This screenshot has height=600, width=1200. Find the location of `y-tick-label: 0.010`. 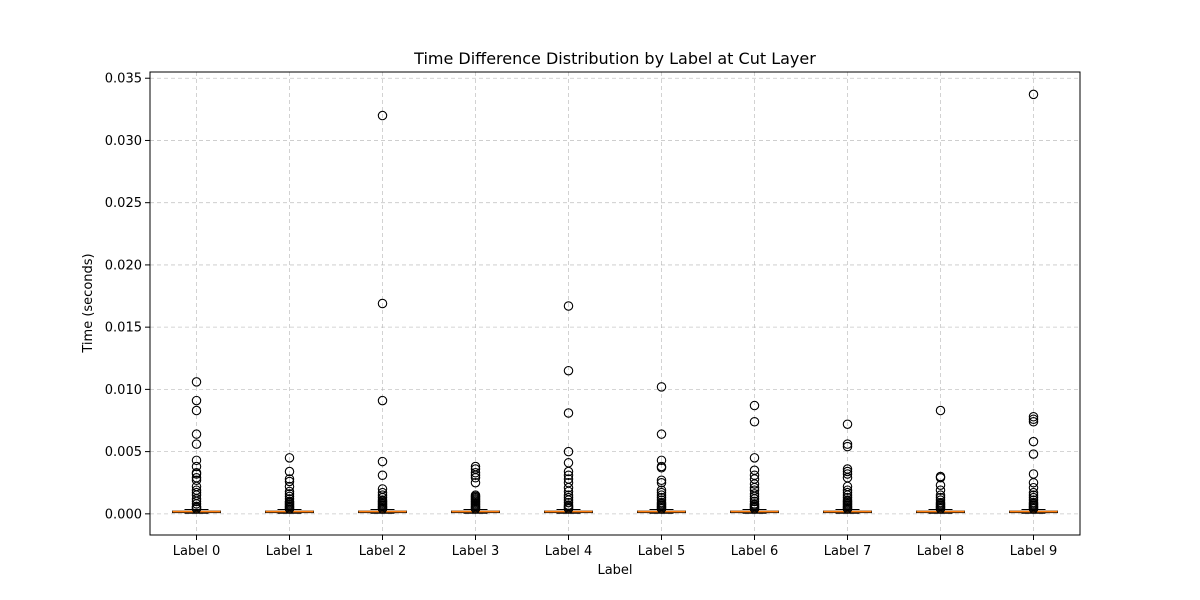

y-tick-label: 0.010 is located at coordinates (123, 390).